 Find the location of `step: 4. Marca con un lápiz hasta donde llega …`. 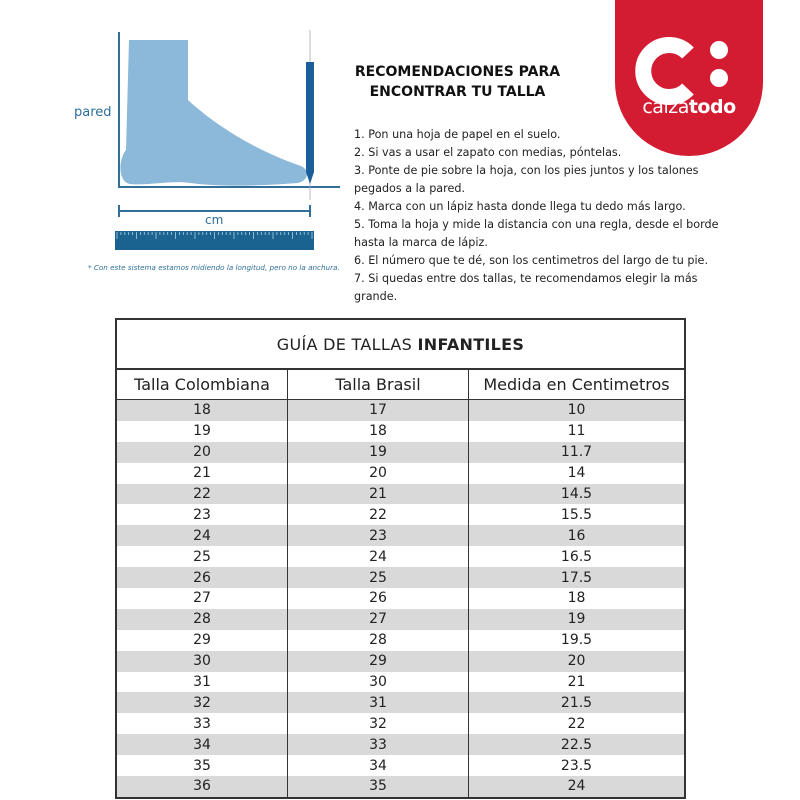

step: 4. Marca con un lápiz hasta donde llega … is located at coordinates (520, 206).